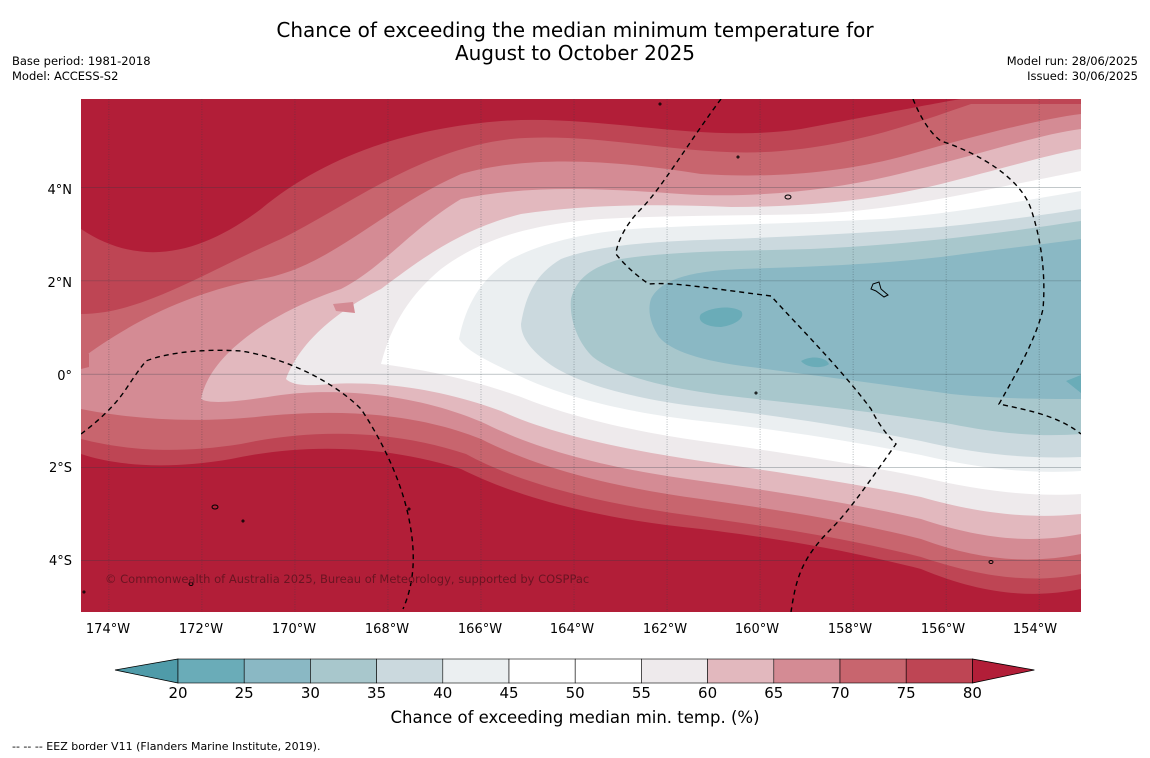 This screenshot has height=758, width=1150. What do you see at coordinates (215, 507) in the screenshot?
I see `island-baker-howland` at bounding box center [215, 507].